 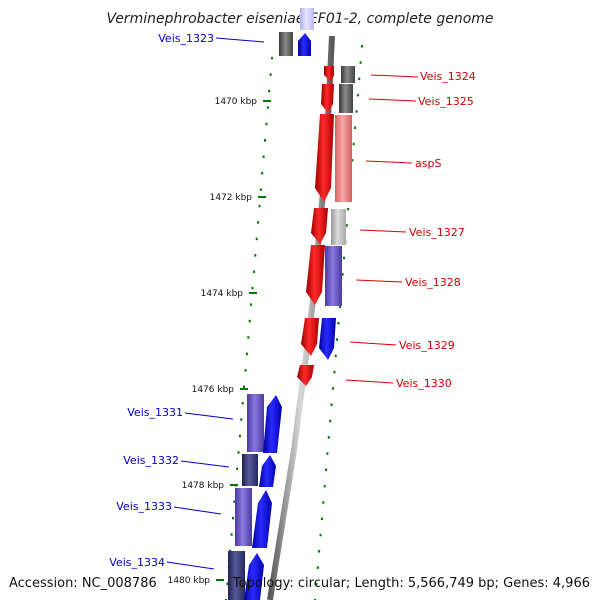 What do you see at coordinates (144, 506) in the screenshot?
I see `gene-label: Veis_1333` at bounding box center [144, 506].